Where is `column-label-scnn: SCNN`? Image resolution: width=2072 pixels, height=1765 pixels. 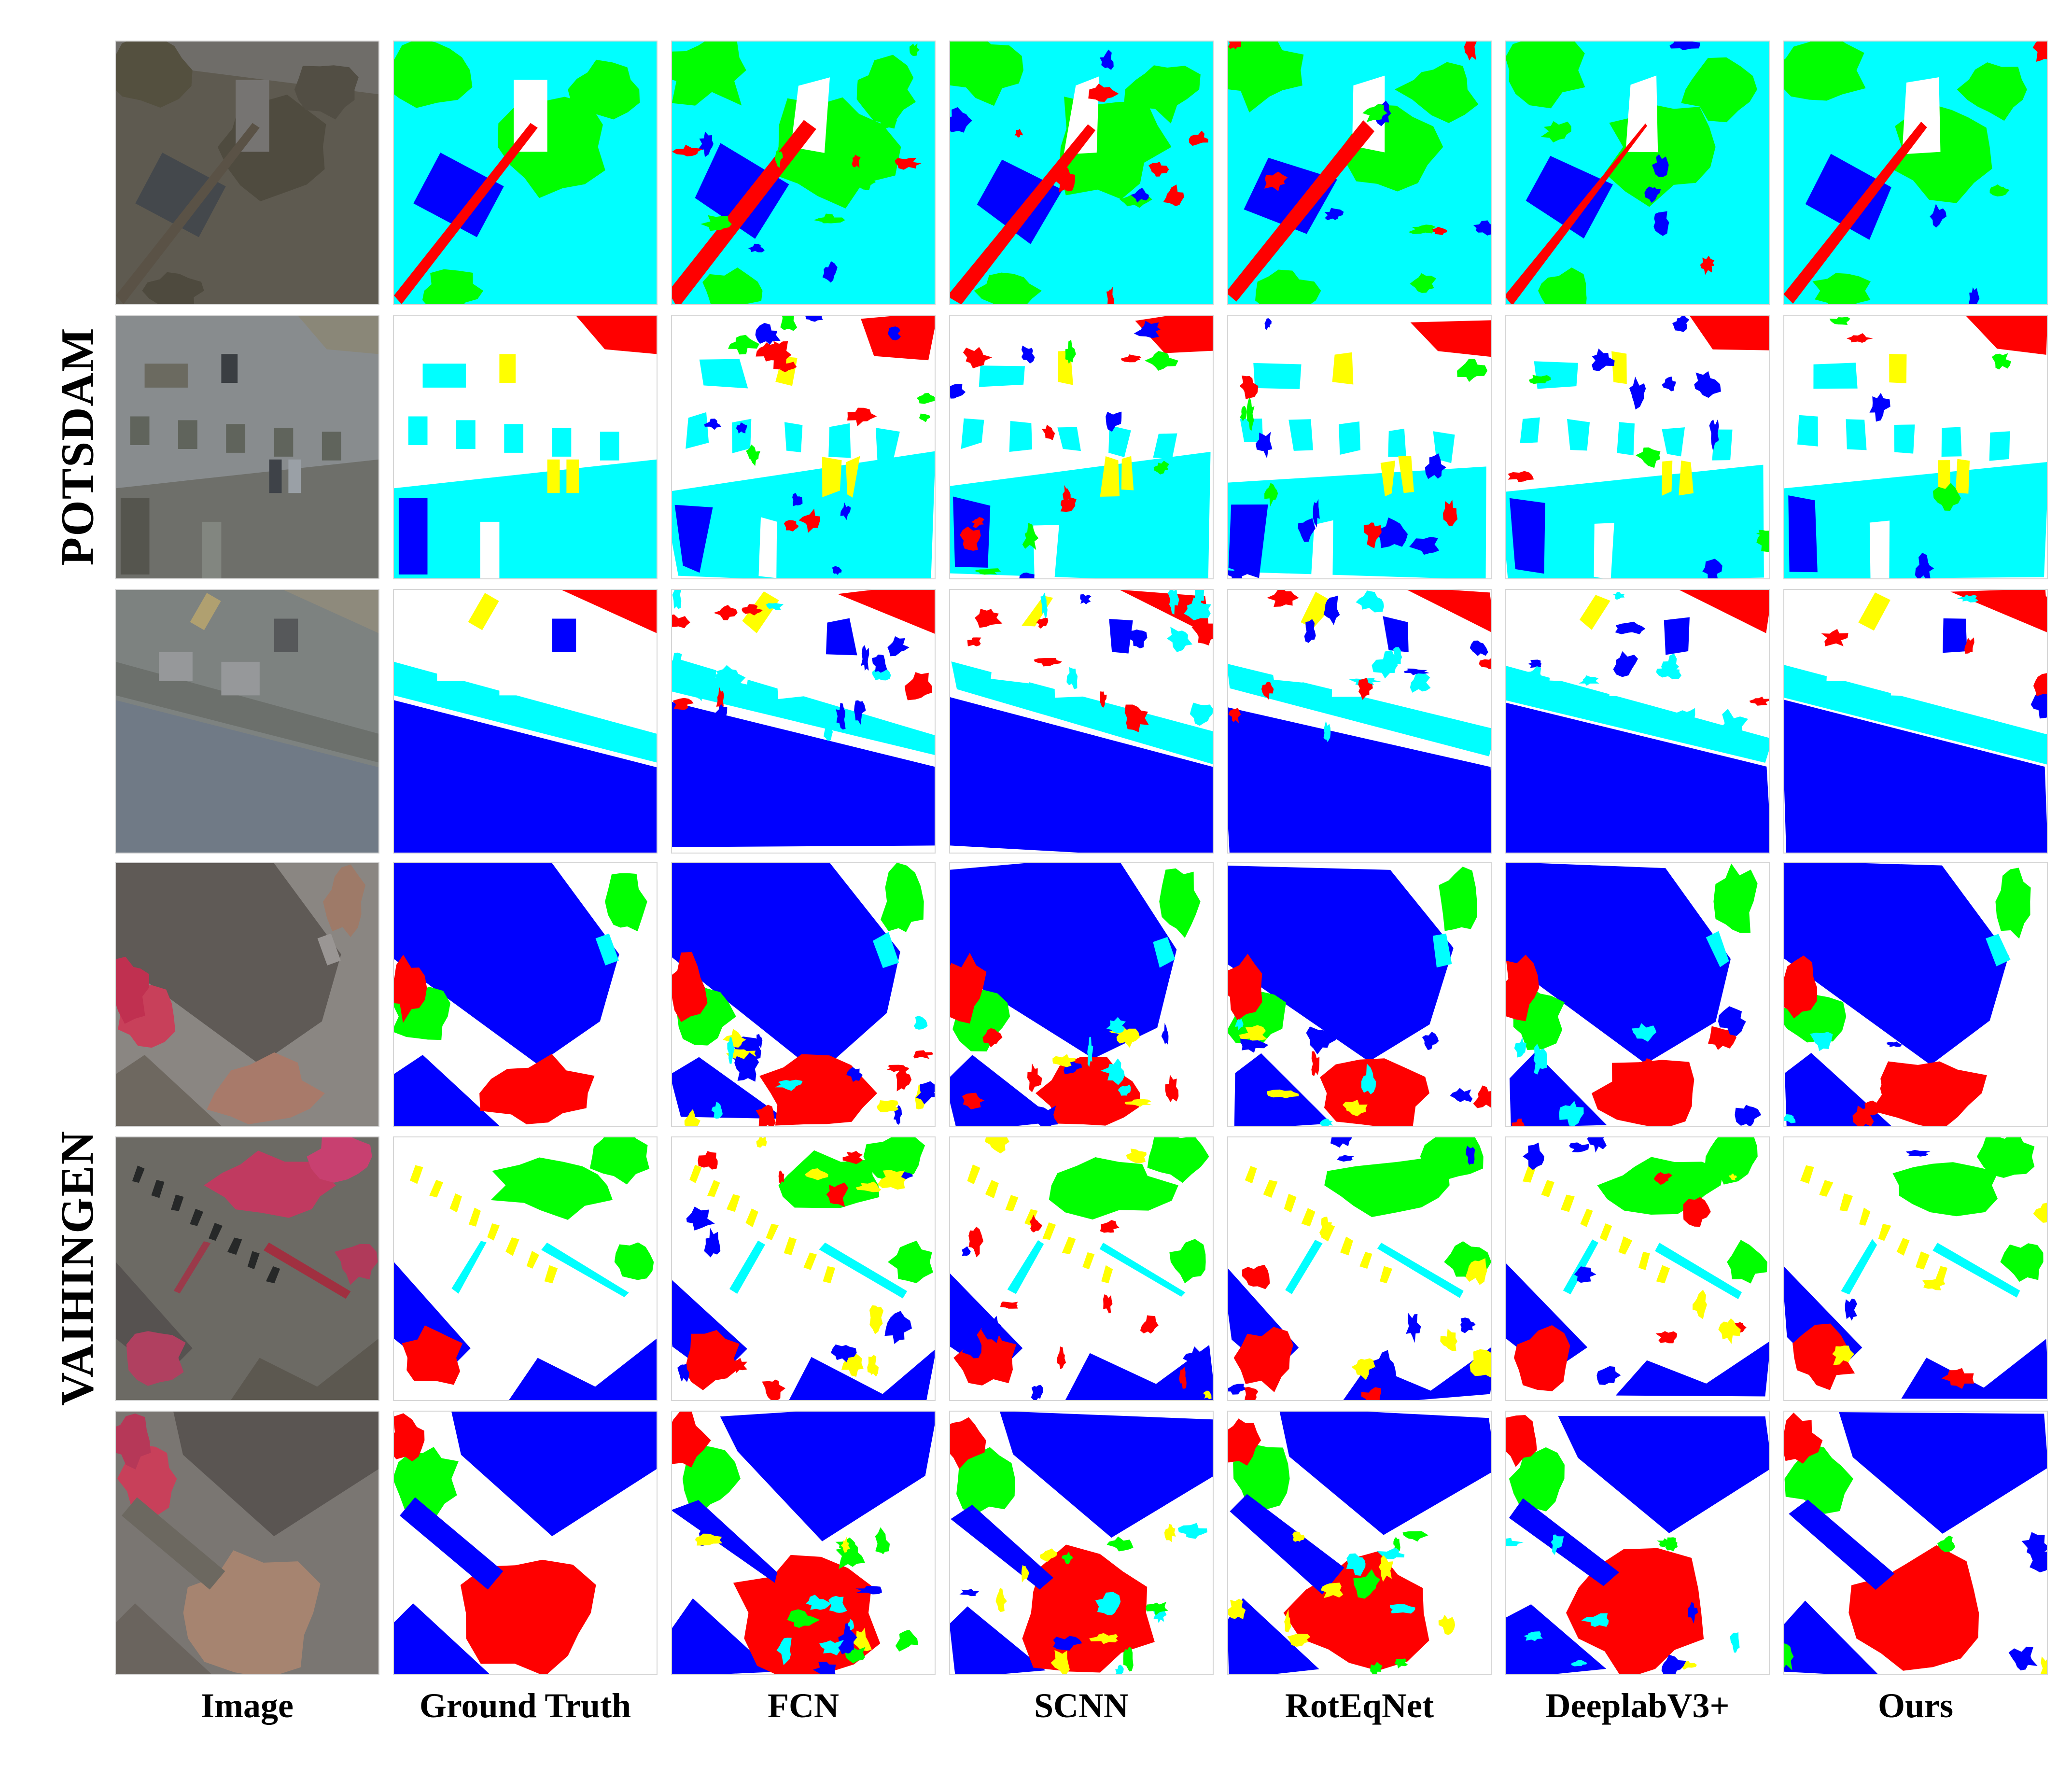 column-label-scnn: SCNN is located at coordinates (1081, 1705).